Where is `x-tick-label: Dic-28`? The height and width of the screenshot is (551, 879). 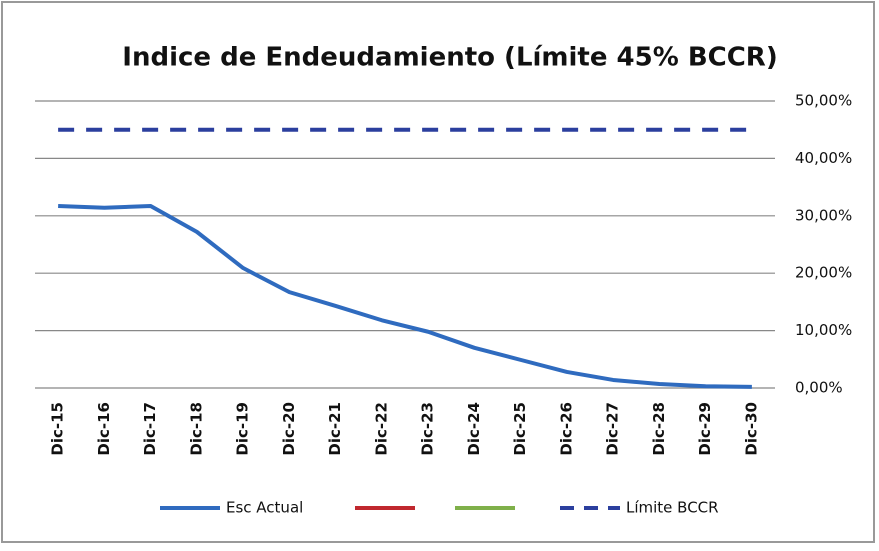 x-tick-label: Dic-28 is located at coordinates (659, 429).